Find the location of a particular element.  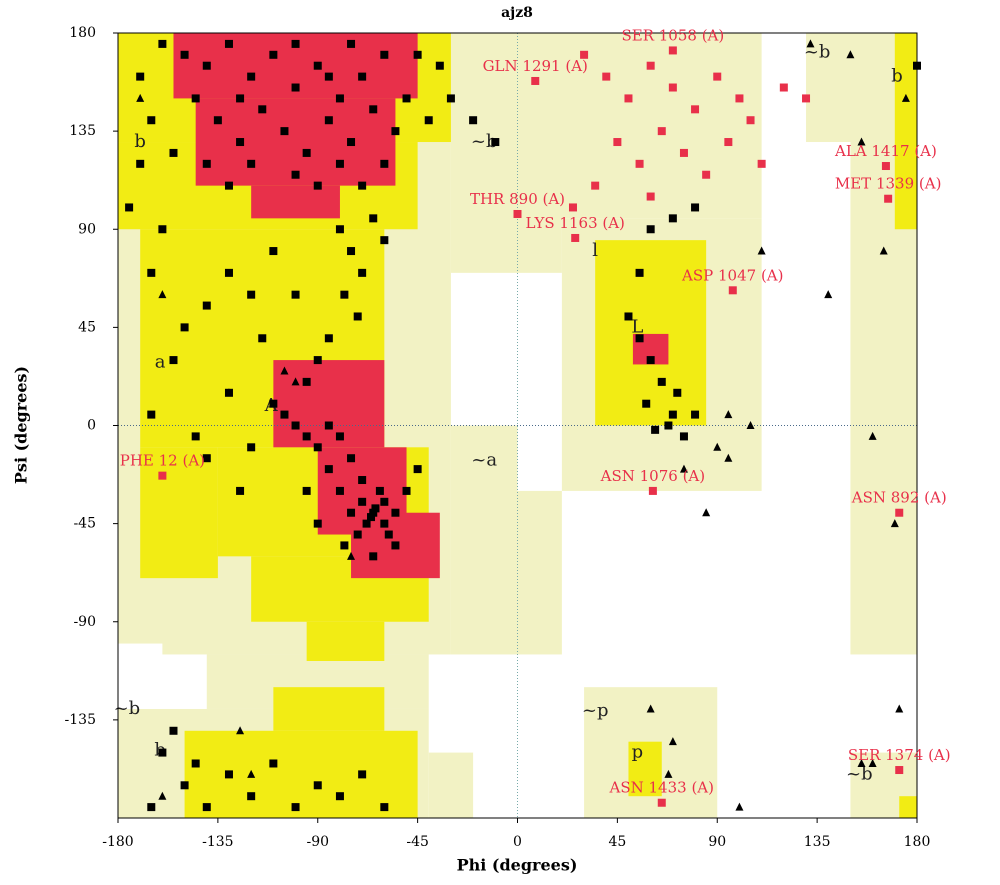

region-label: L is located at coordinates (637, 326).